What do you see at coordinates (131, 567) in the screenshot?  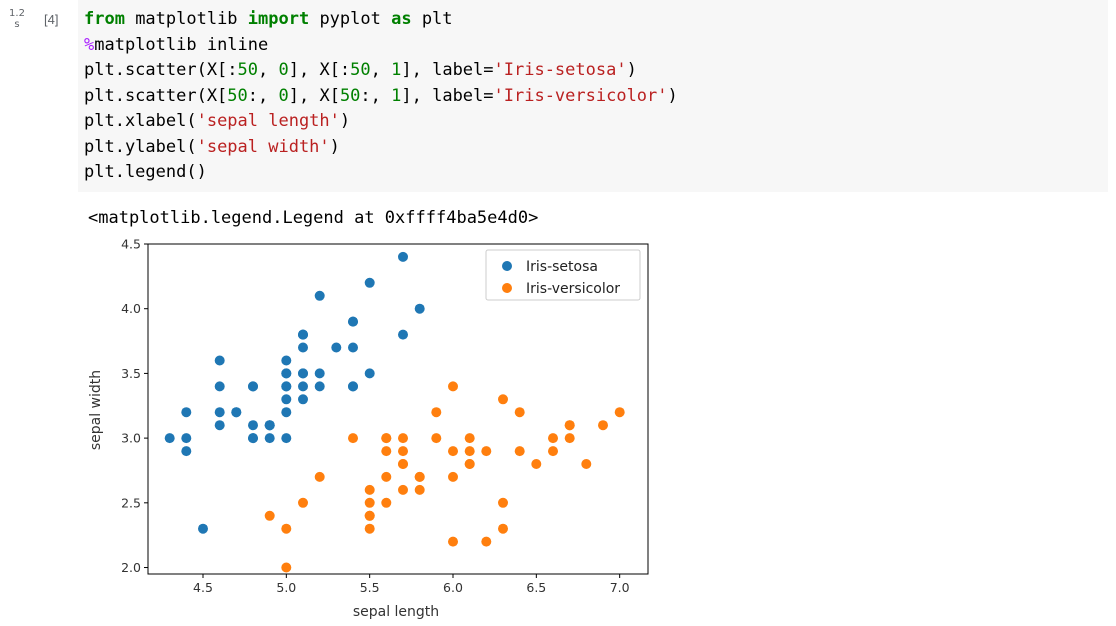 I see `y-tick-label: 2.0` at bounding box center [131, 567].